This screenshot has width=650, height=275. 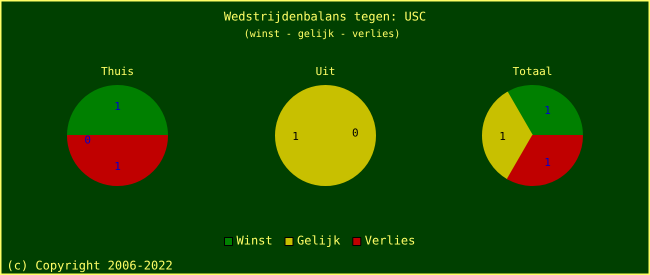 I want to click on legend-label: Winst, so click(x=254, y=241).